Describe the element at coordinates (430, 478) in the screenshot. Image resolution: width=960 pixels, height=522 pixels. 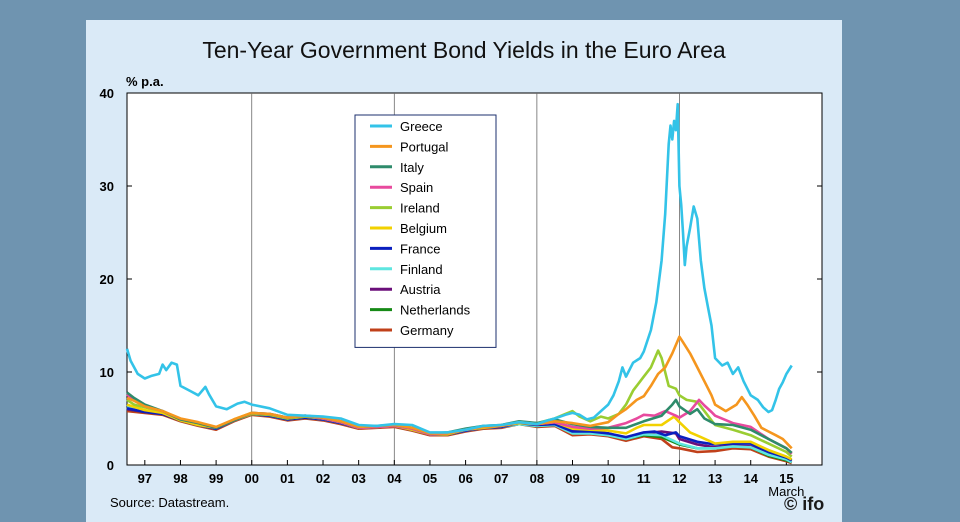
I see `x-tick-label: 05` at that location.